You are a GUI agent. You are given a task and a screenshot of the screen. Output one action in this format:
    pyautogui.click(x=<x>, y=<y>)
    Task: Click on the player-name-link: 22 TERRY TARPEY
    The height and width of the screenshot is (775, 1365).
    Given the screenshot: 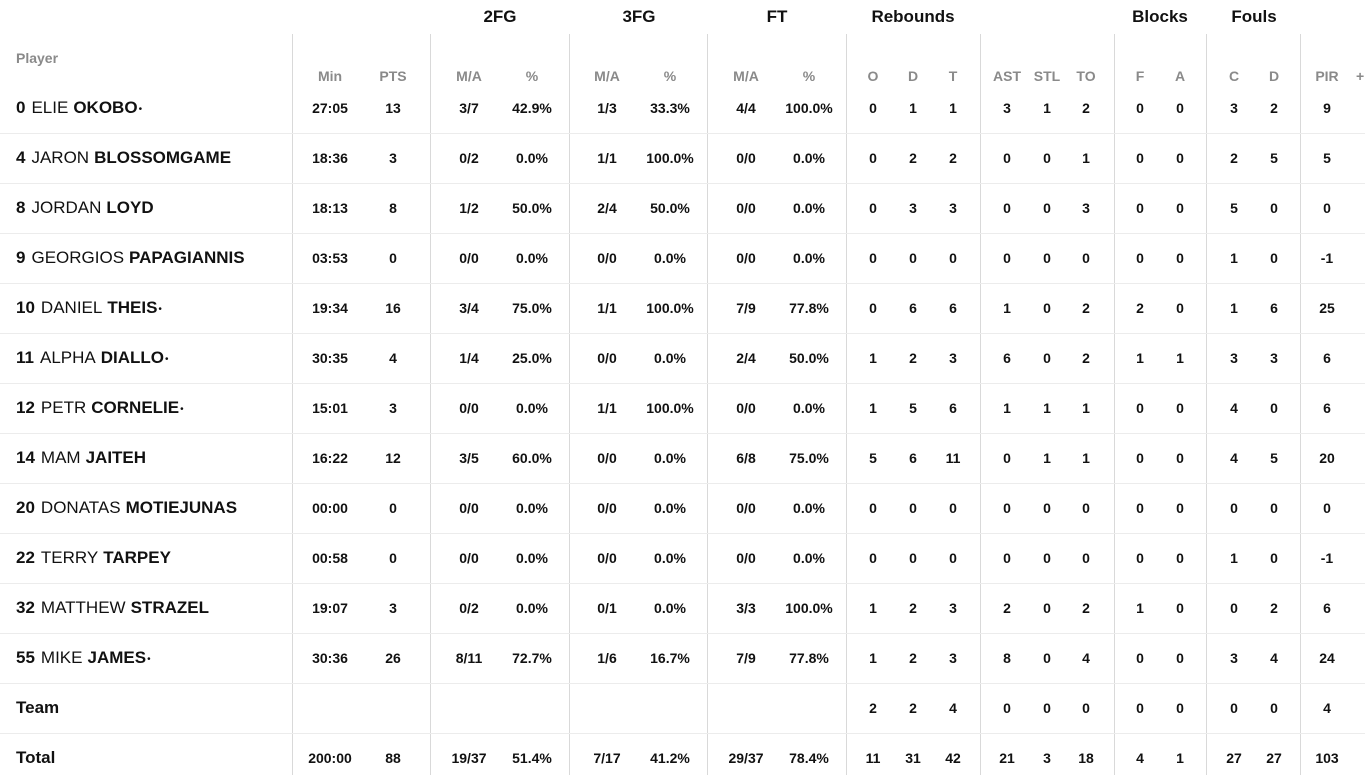 What is the action you would take?
    pyautogui.click(x=93, y=558)
    